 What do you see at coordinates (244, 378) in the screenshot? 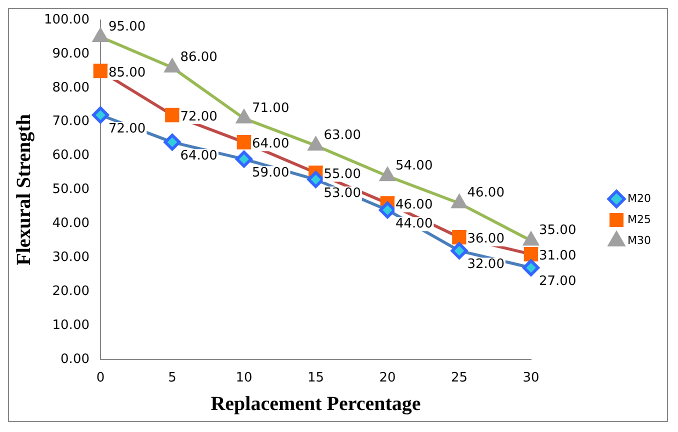
I see `x-tick-label: 10` at bounding box center [244, 378].